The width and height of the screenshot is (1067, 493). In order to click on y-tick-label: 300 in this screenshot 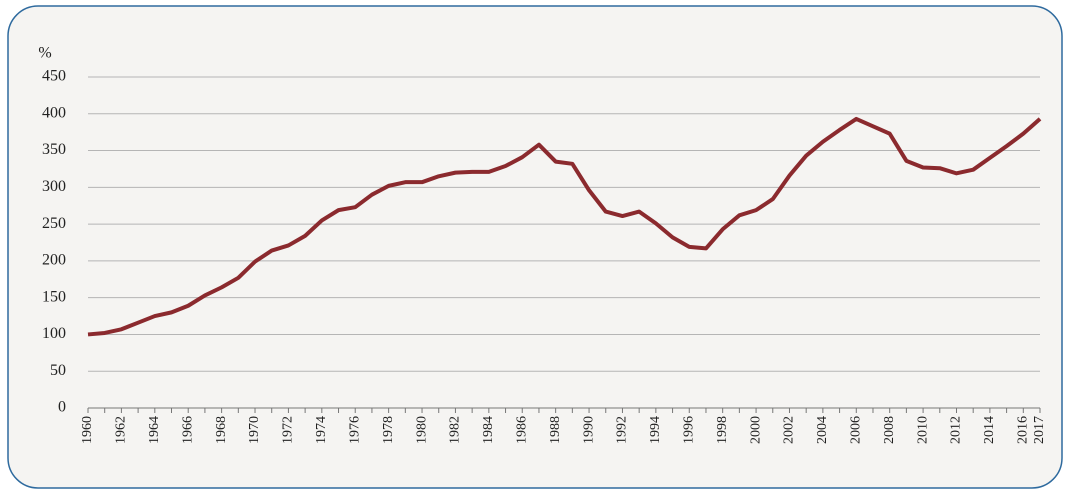, I will do `click(54, 186)`.